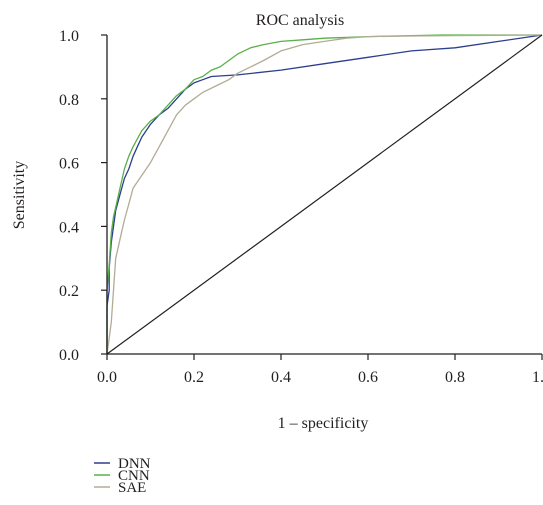 The height and width of the screenshot is (505, 543). I want to click on x-tick-label: 0.4, so click(281, 377).